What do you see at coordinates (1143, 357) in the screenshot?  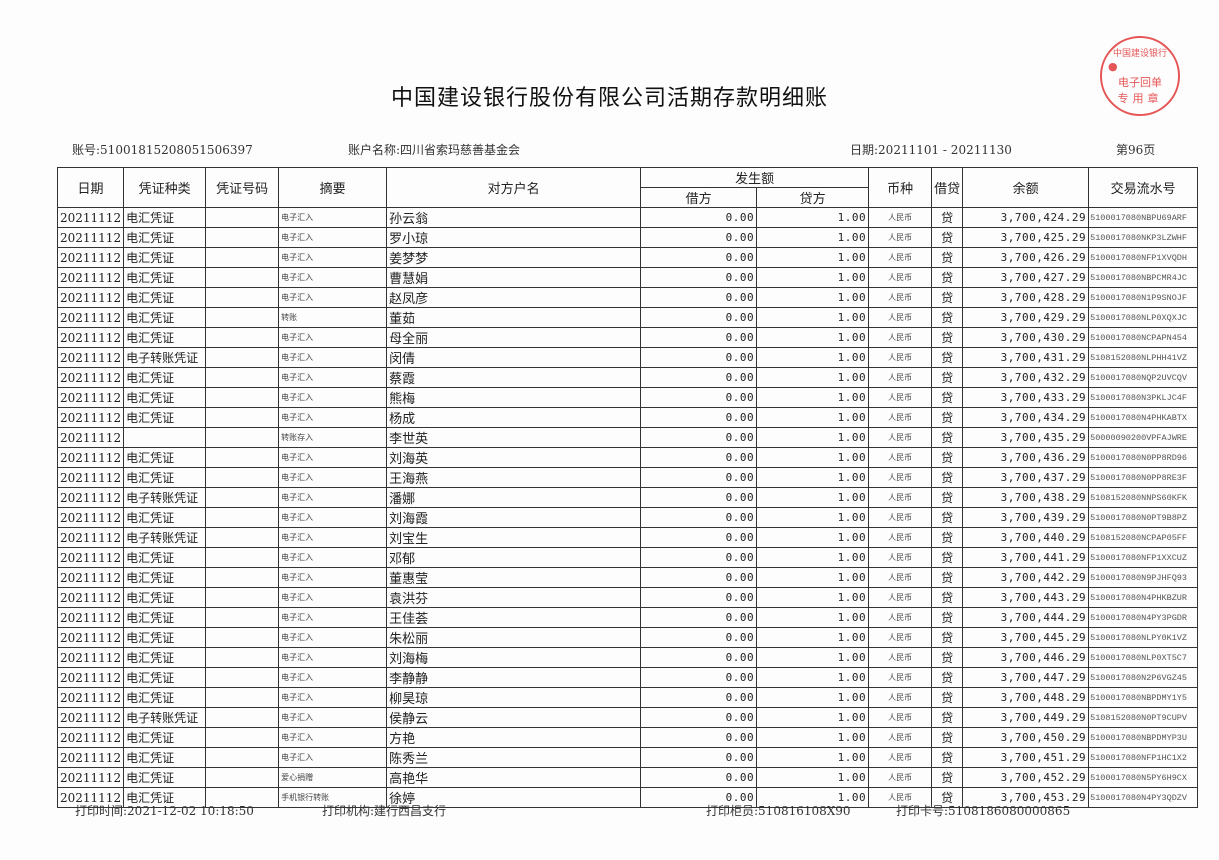 I see `cell-serial: 5108152080NLPHH41VZ` at bounding box center [1143, 357].